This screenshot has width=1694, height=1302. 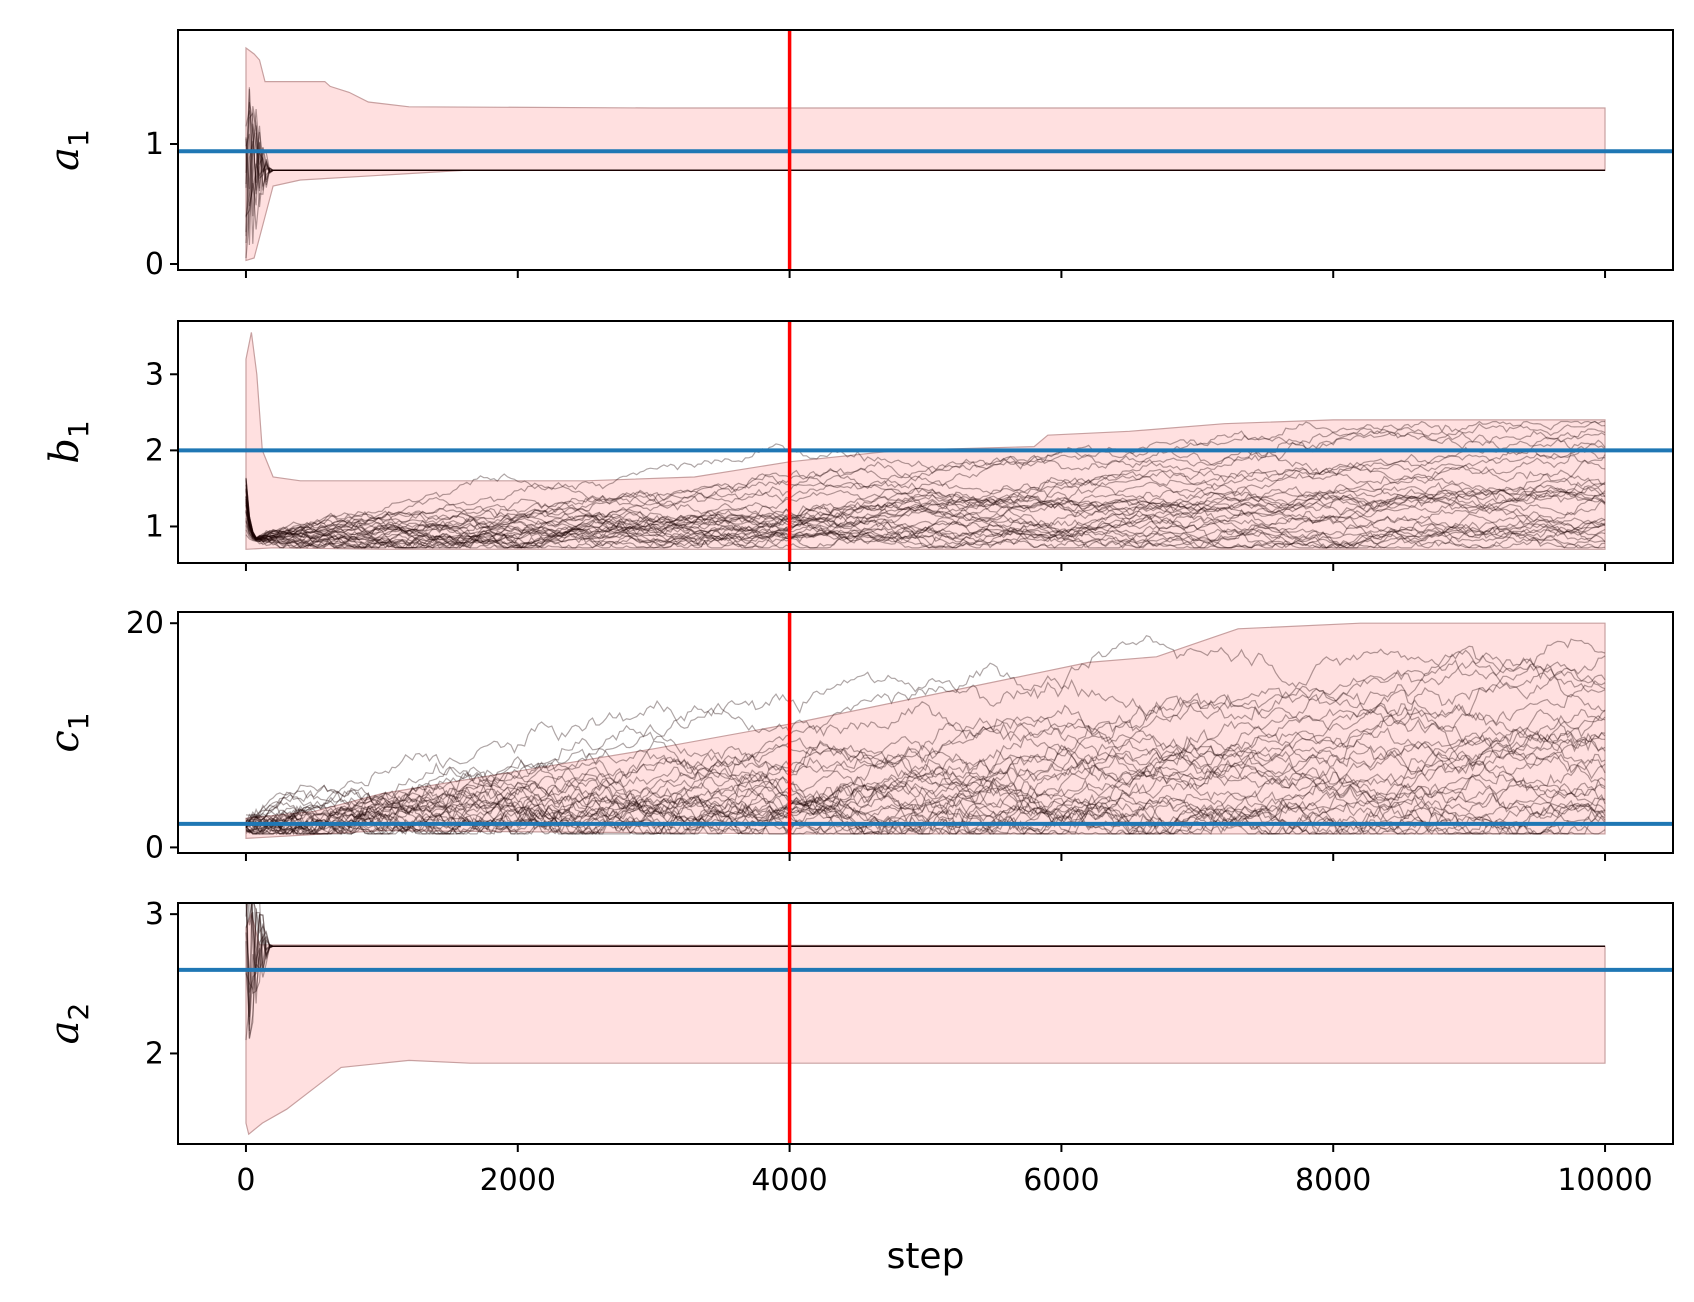 What do you see at coordinates (518, 1180) in the screenshot?
I see `x-tick-label: 2000` at bounding box center [518, 1180].